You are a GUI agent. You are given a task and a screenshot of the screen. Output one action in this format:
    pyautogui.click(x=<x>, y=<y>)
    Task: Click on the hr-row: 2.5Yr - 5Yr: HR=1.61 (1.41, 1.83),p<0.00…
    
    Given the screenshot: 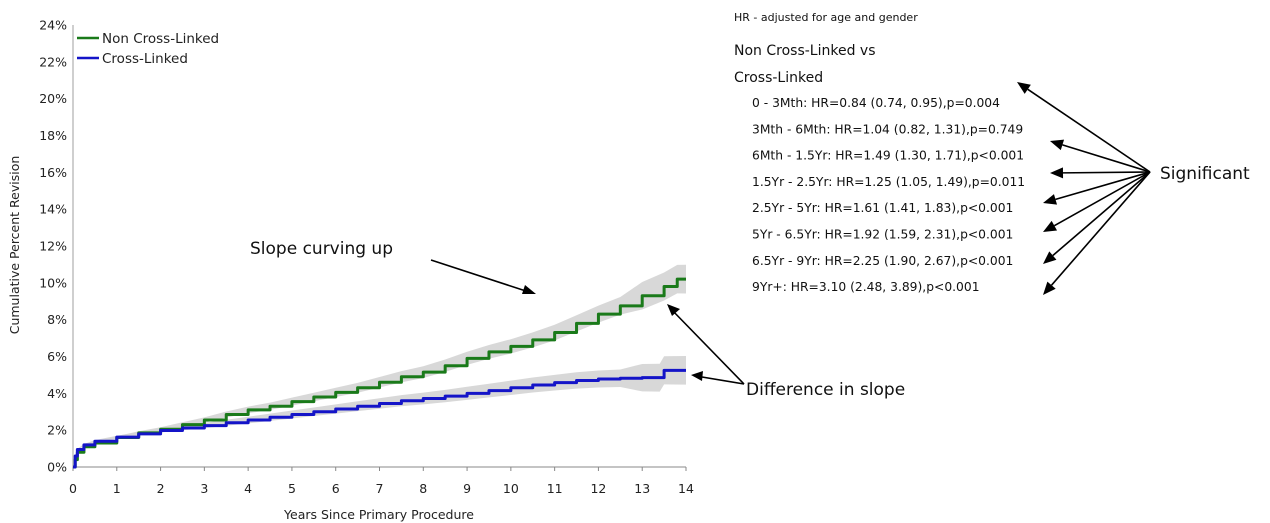 What is the action you would take?
    pyautogui.click(x=882, y=208)
    